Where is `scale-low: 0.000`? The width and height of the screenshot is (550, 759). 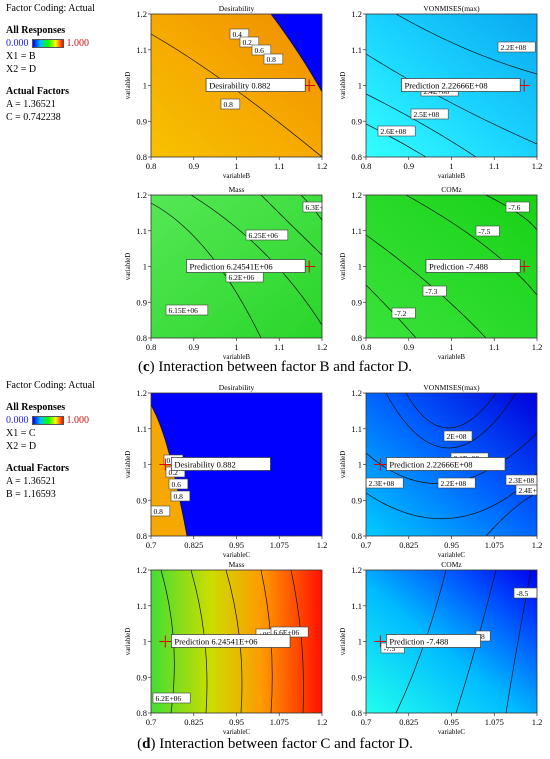 scale-low: 0.000 is located at coordinates (17, 420).